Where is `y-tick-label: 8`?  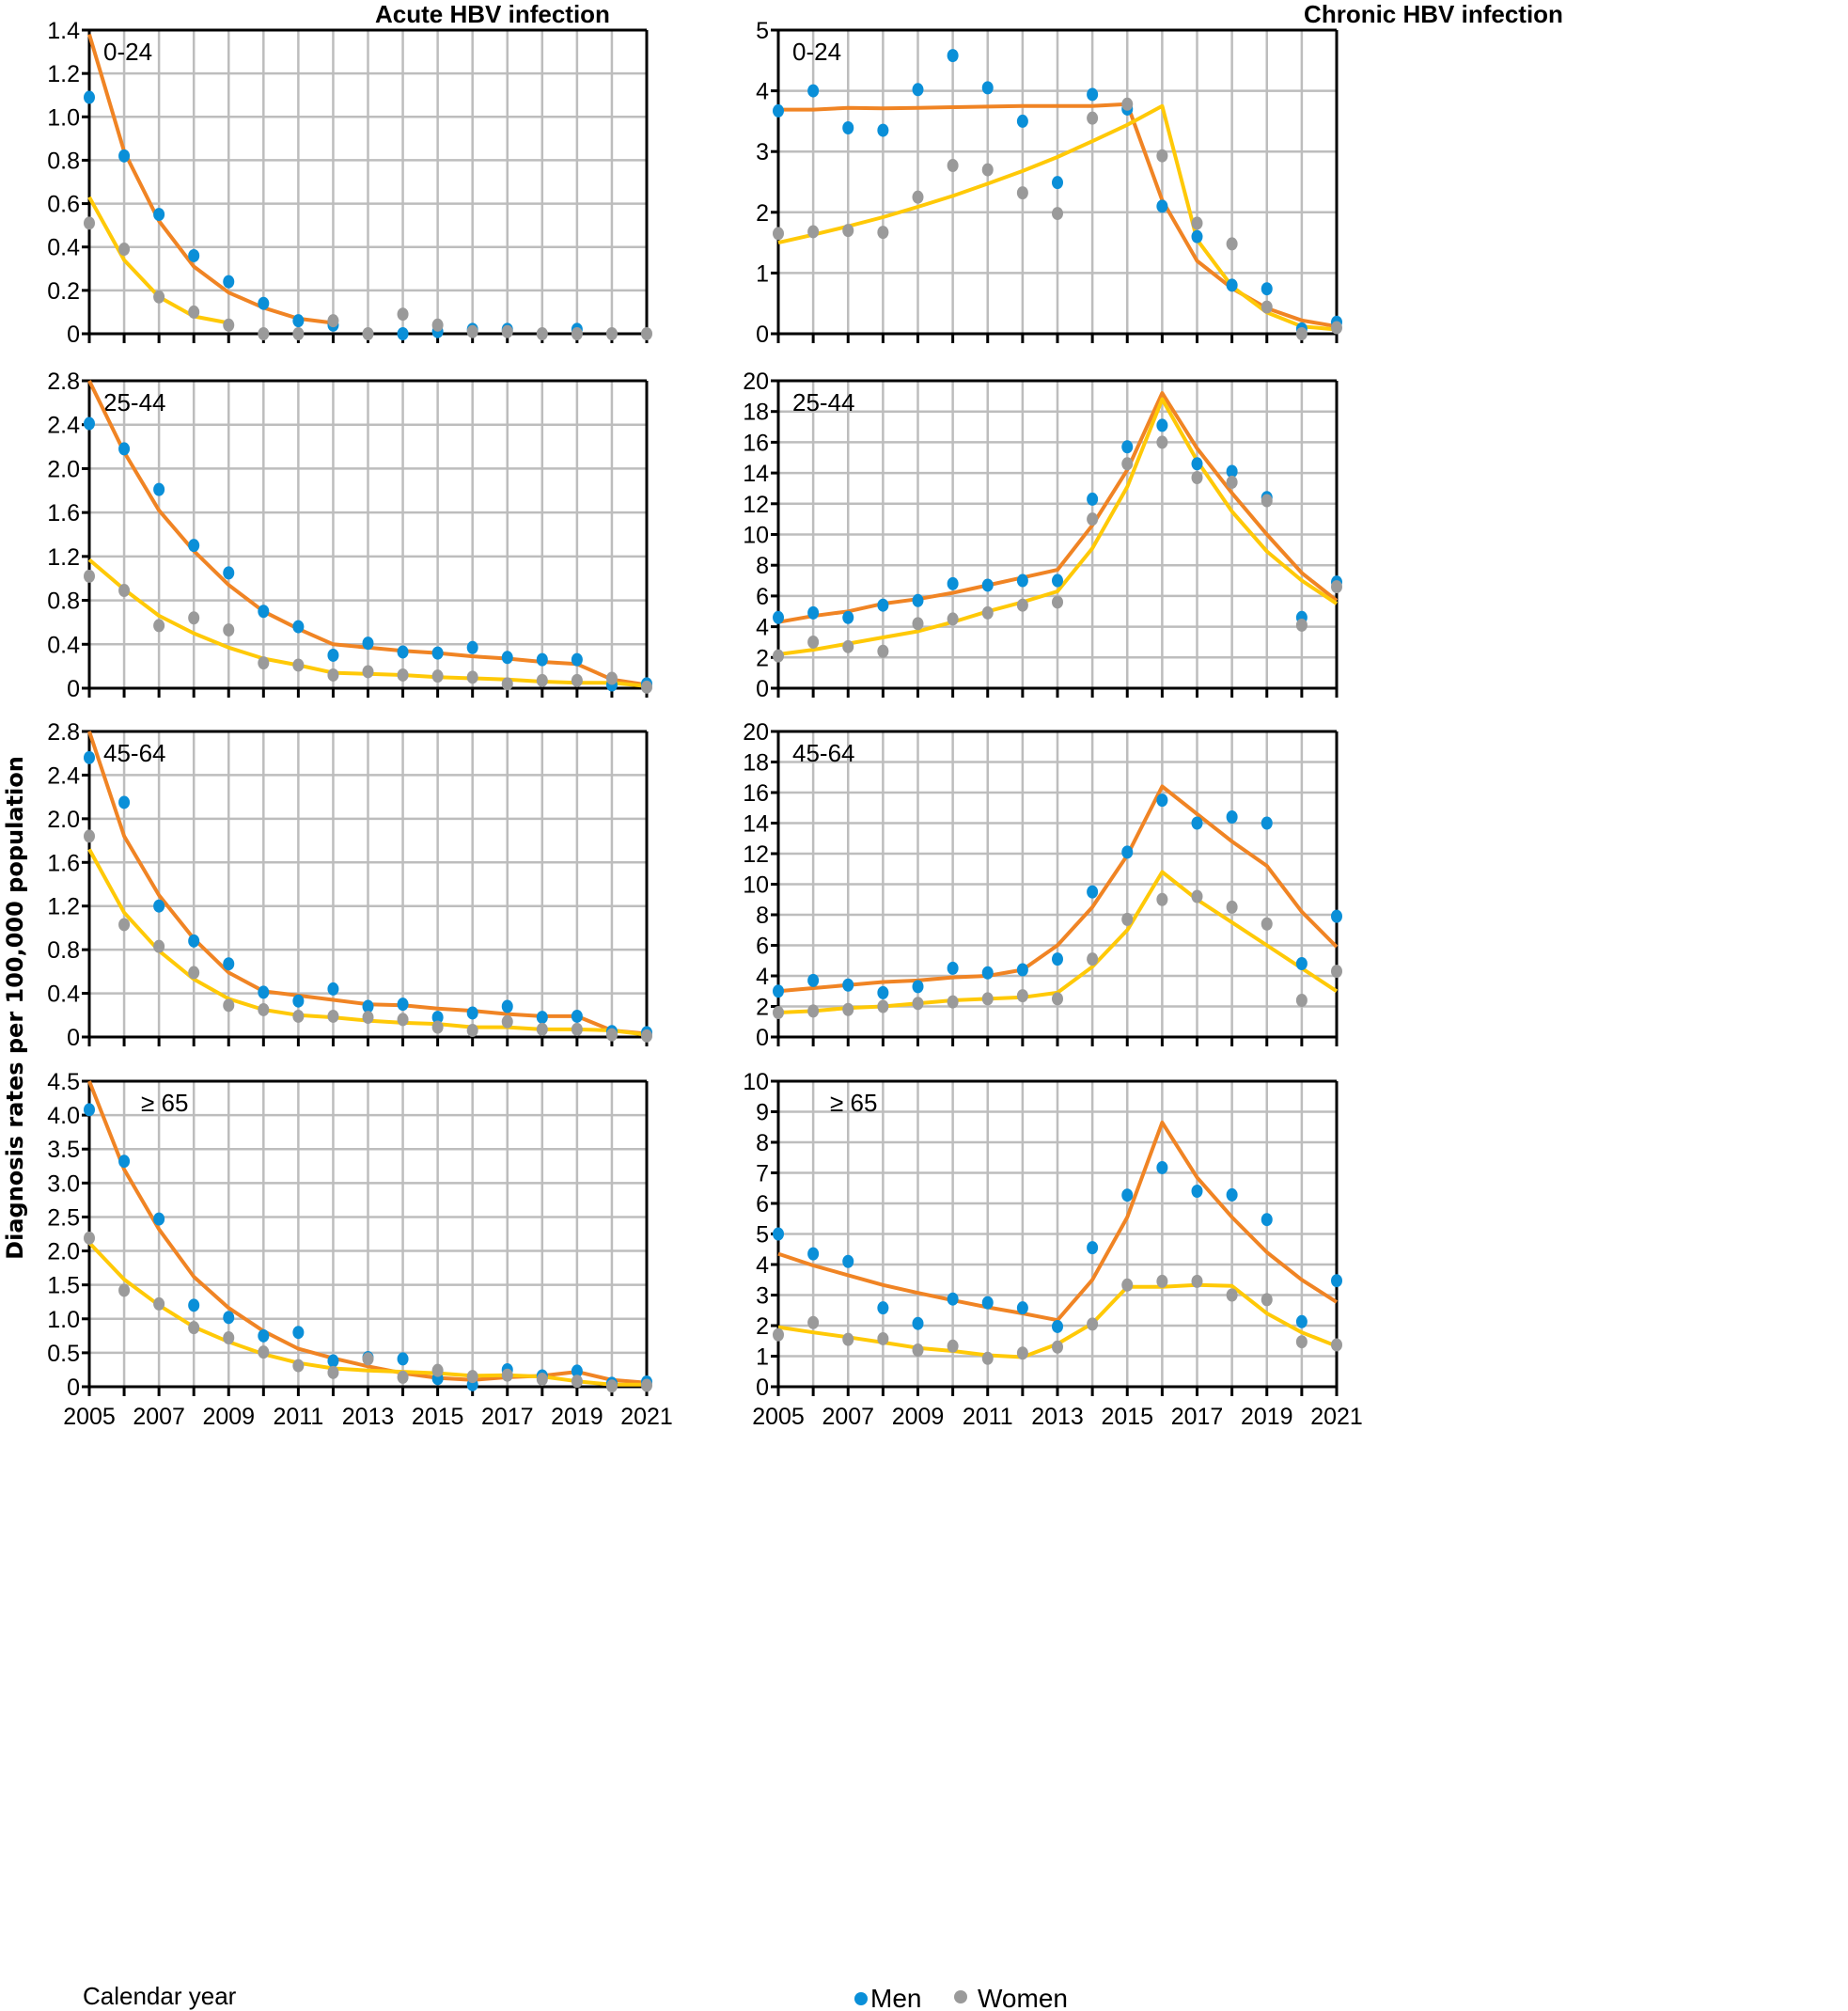
y-tick-label: 8 is located at coordinates (762, 916).